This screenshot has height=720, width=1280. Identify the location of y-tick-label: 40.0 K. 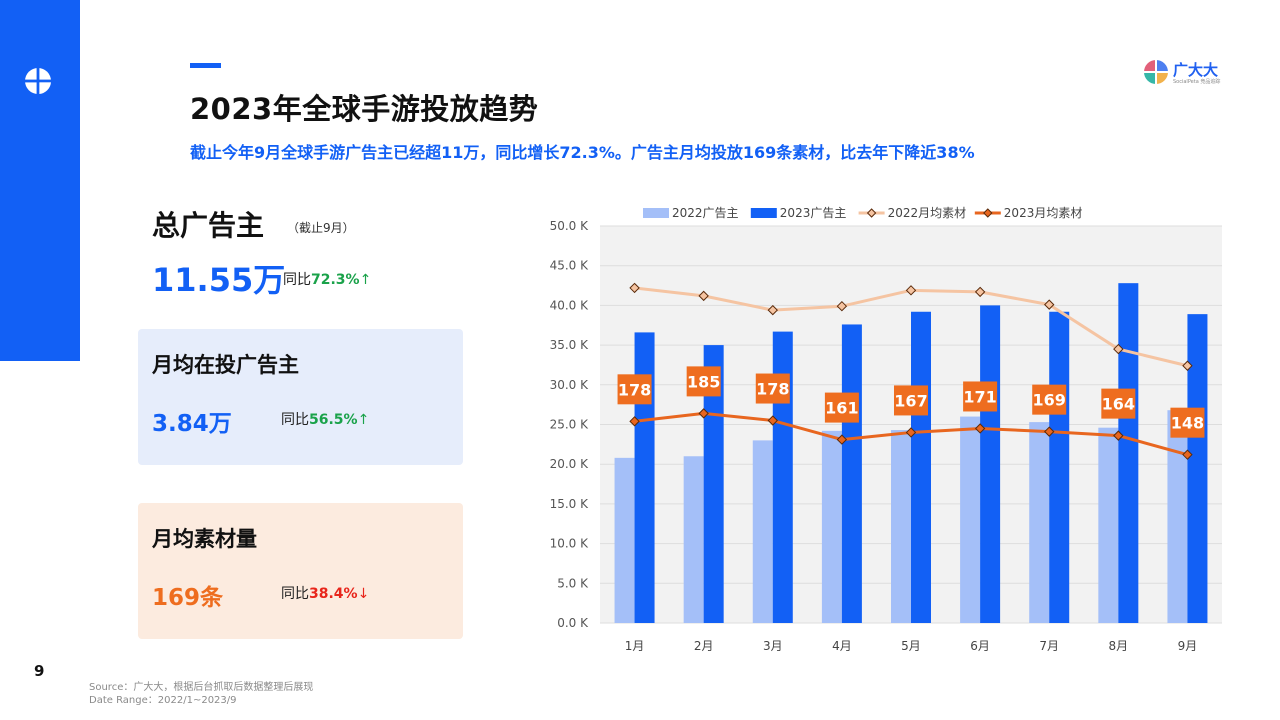
(570, 305).